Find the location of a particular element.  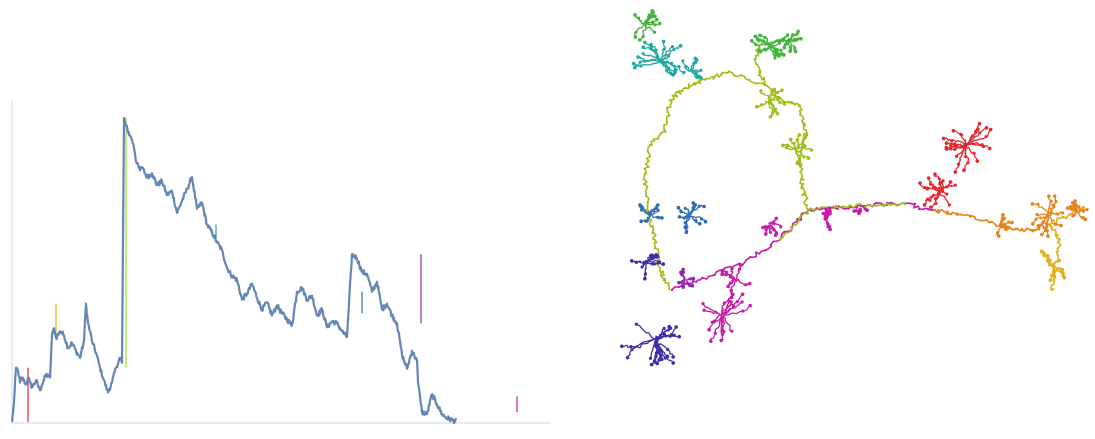

cluster-15-branch is located at coordinates (652, 261).